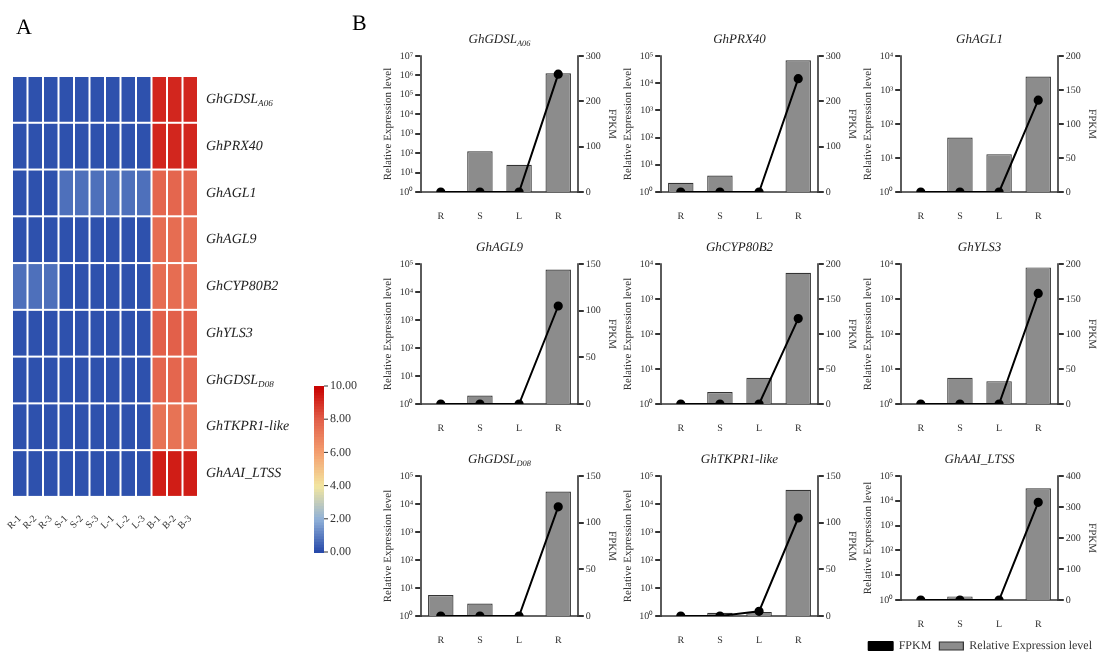  I want to click on text: B, so click(359, 24).